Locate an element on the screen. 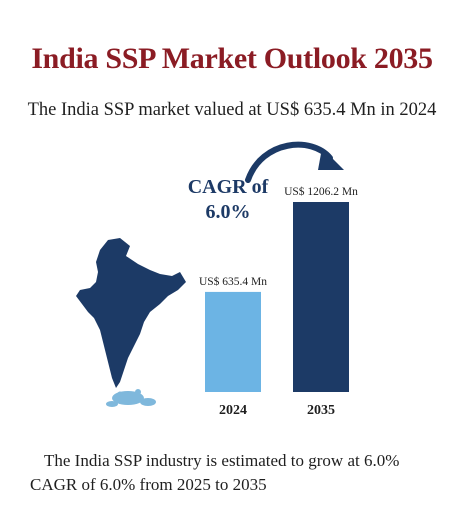 The image size is (464, 508). category-label-2024: 2024 is located at coordinates (233, 410).